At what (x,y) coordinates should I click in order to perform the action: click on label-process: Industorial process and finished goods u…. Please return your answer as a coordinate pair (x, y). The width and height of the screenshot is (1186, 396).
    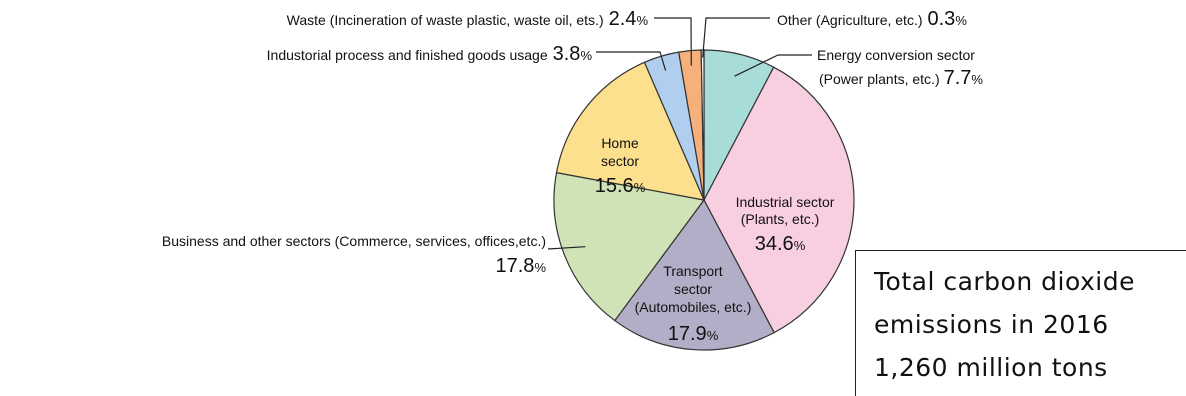
    Looking at the image, I should click on (430, 54).